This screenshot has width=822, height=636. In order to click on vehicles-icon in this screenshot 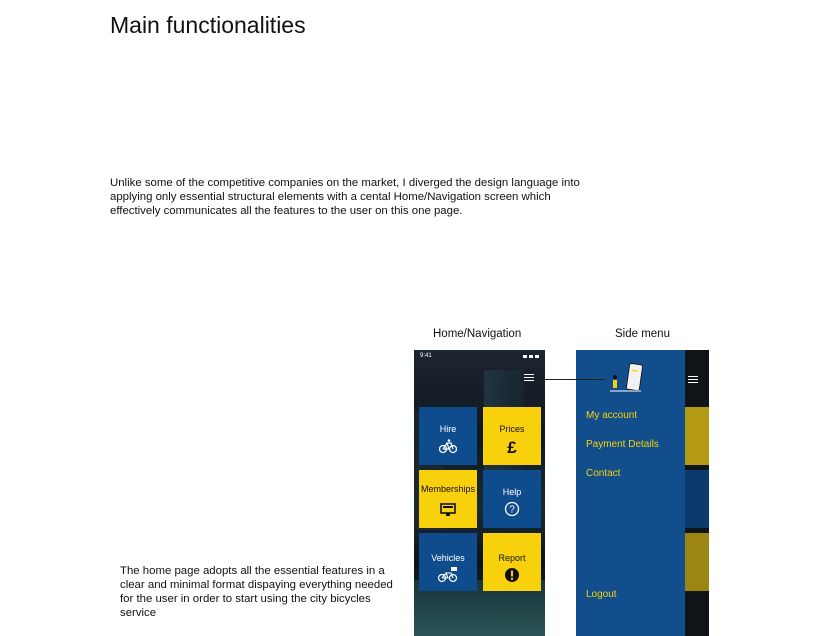, I will do `click(447, 575)`.